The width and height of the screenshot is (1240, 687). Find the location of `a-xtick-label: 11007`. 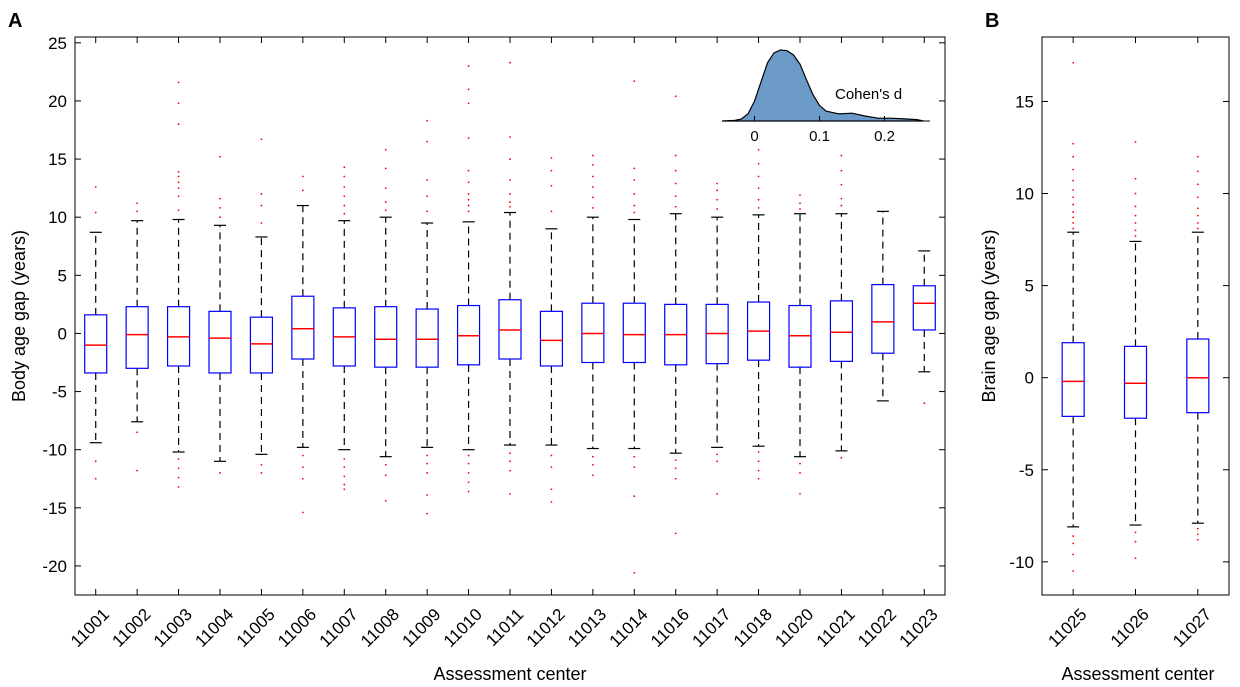

a-xtick-label: 11007 is located at coordinates (339, 628).